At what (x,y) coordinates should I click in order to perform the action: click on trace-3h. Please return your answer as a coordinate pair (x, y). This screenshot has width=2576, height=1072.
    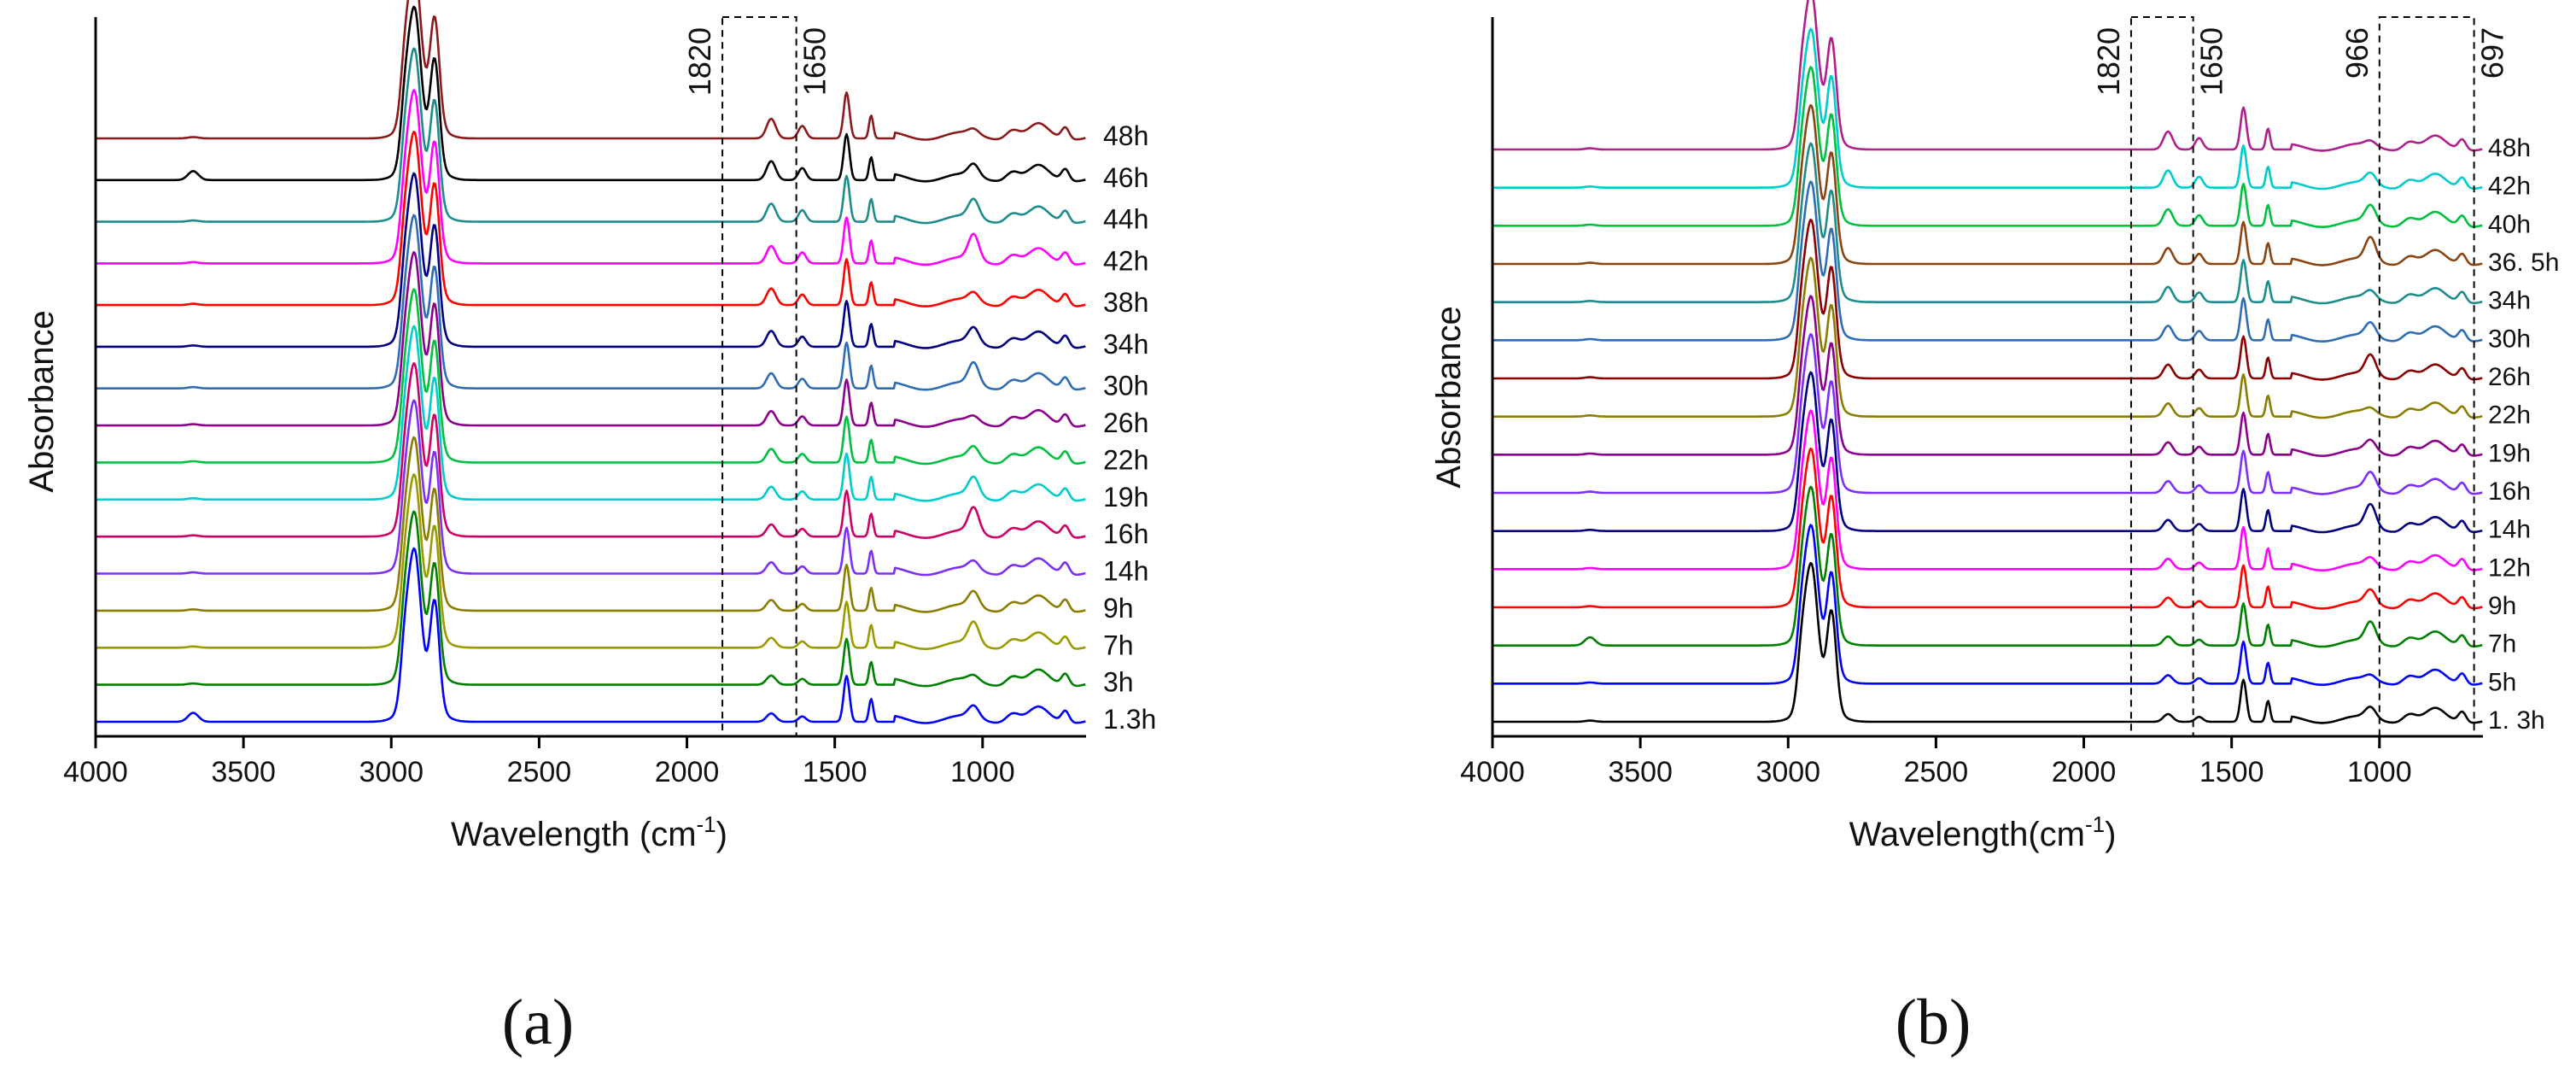
    Looking at the image, I should click on (591, 599).